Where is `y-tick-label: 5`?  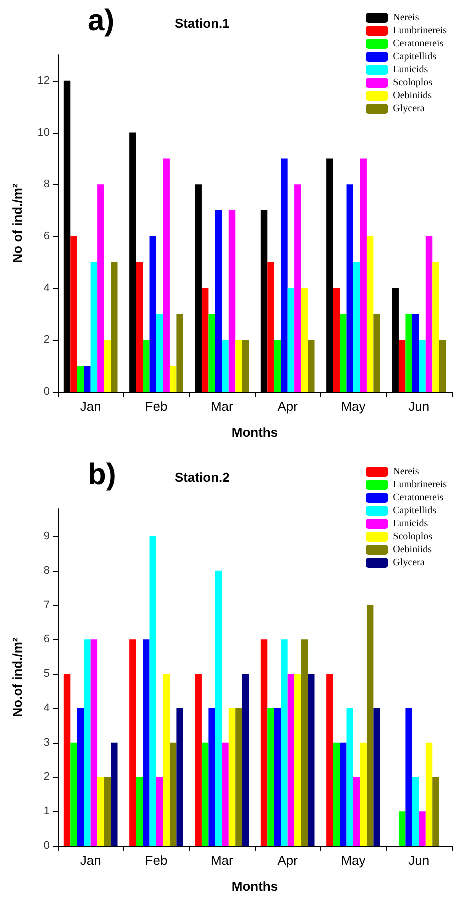 y-tick-label: 5 is located at coordinates (47, 674).